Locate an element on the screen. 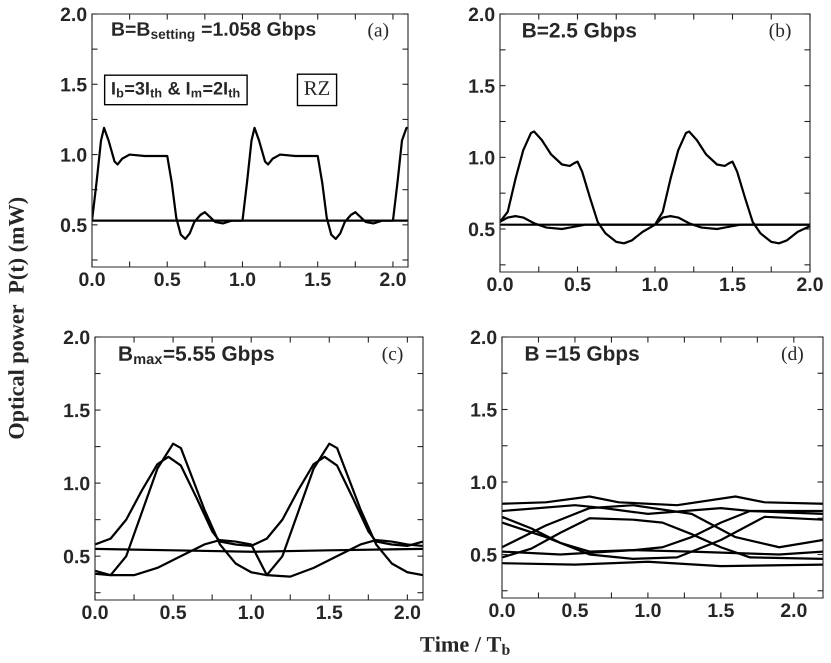 This screenshot has width=831, height=663. annotation: (a) is located at coordinates (378, 31).